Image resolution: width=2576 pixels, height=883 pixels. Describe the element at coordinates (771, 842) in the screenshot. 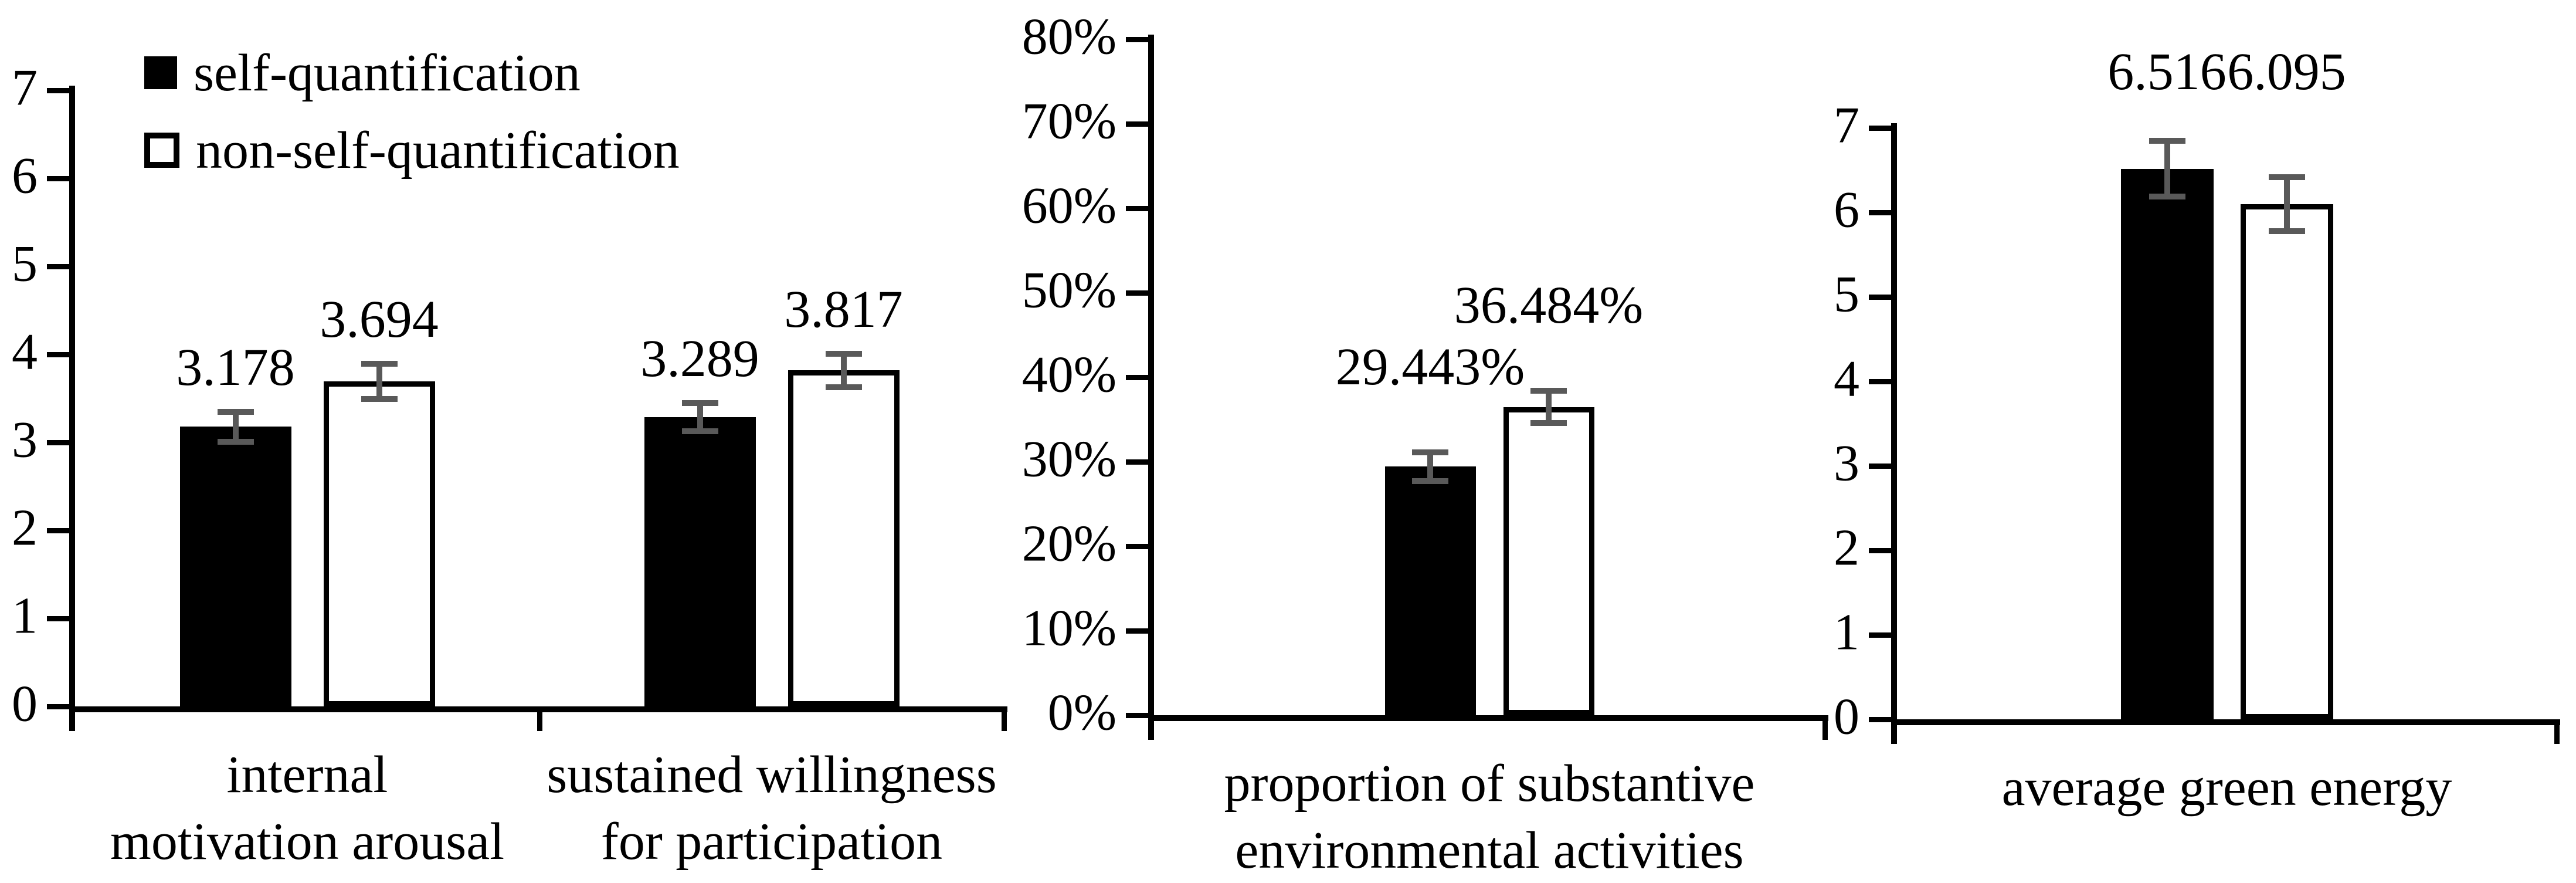

I see `category-label-line: for participation` at that location.